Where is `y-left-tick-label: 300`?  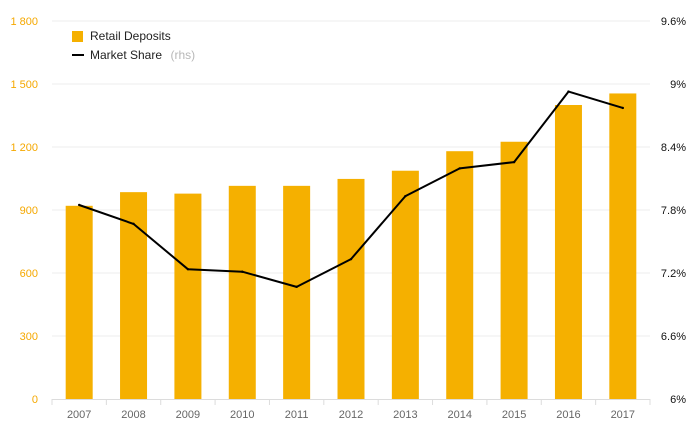 y-left-tick-label: 300 is located at coordinates (29, 337).